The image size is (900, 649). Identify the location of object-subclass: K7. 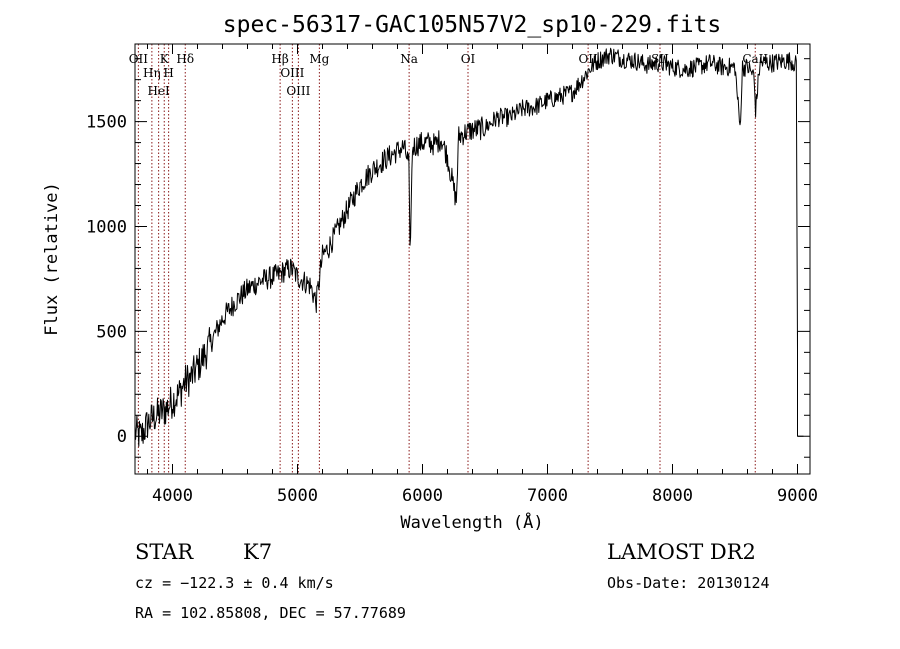
(257, 552).